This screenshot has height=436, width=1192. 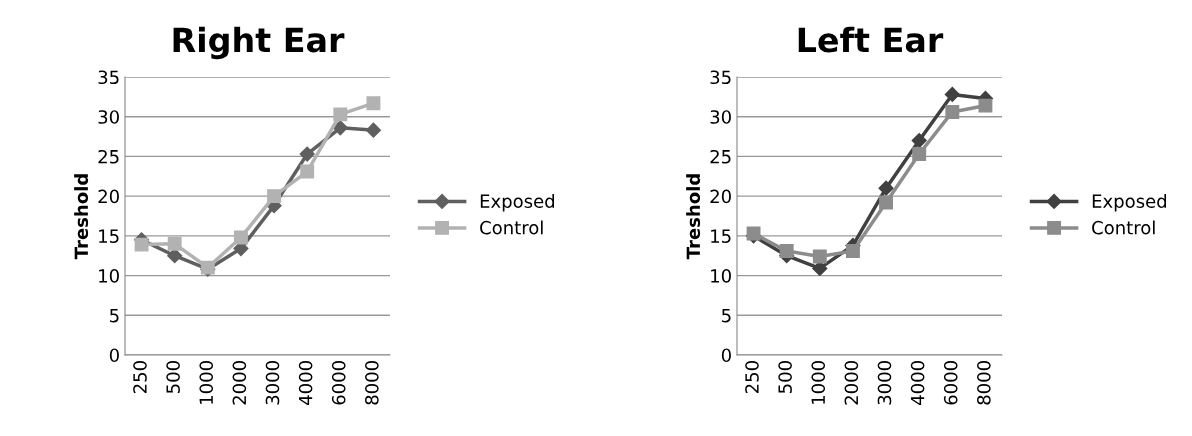 I want to click on chart-title: Right Ear, so click(x=259, y=43).